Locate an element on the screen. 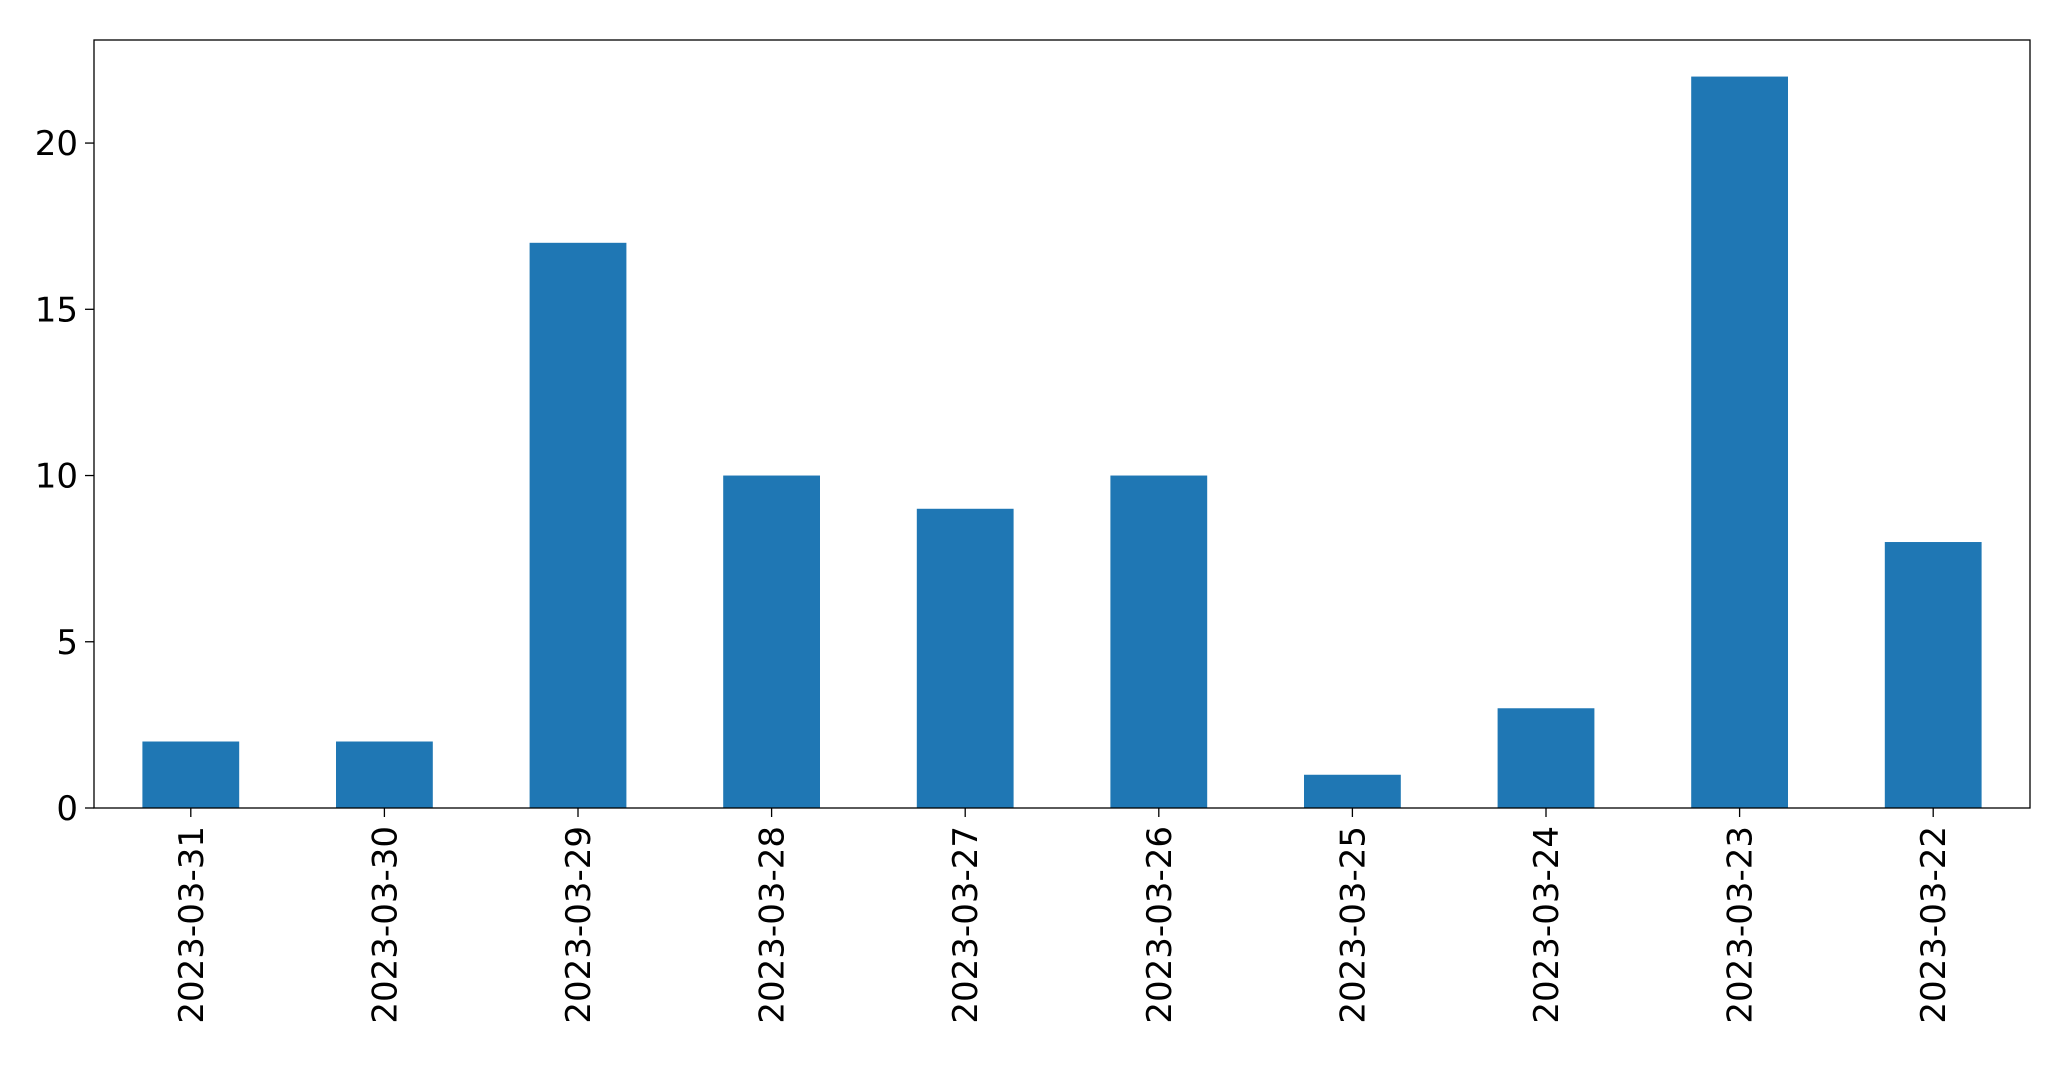  y-tick-label: 20 is located at coordinates (56, 144).